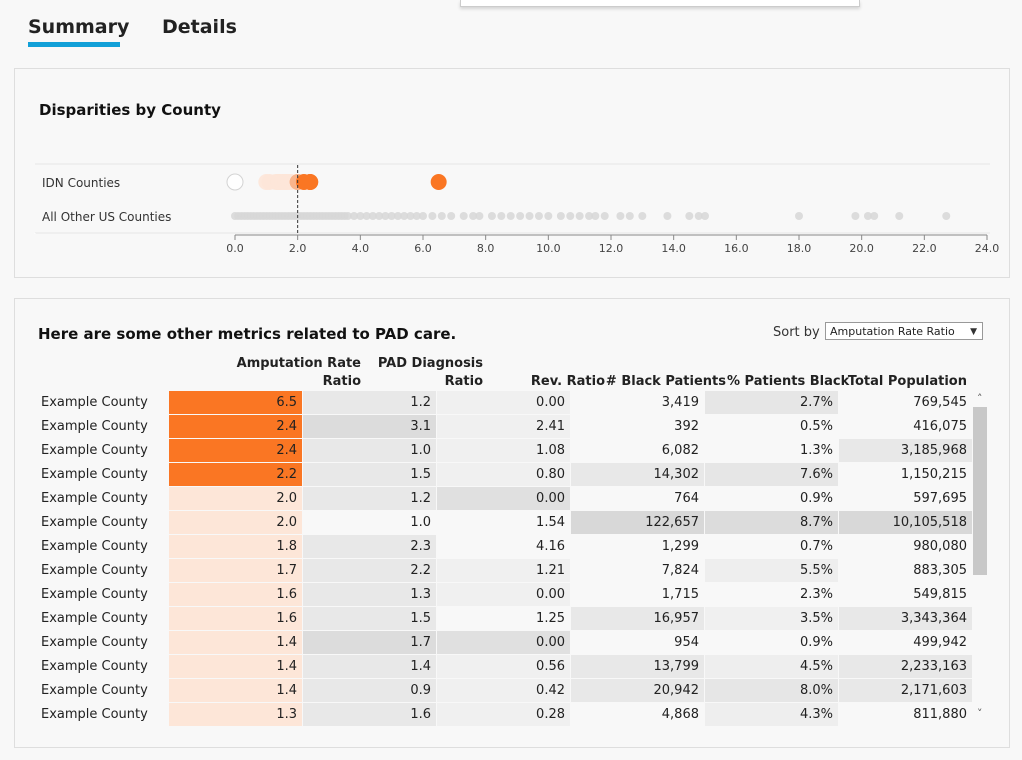 Image resolution: width=1022 pixels, height=760 pixels. I want to click on rev-ratio-cell: 1.21, so click(503, 570).